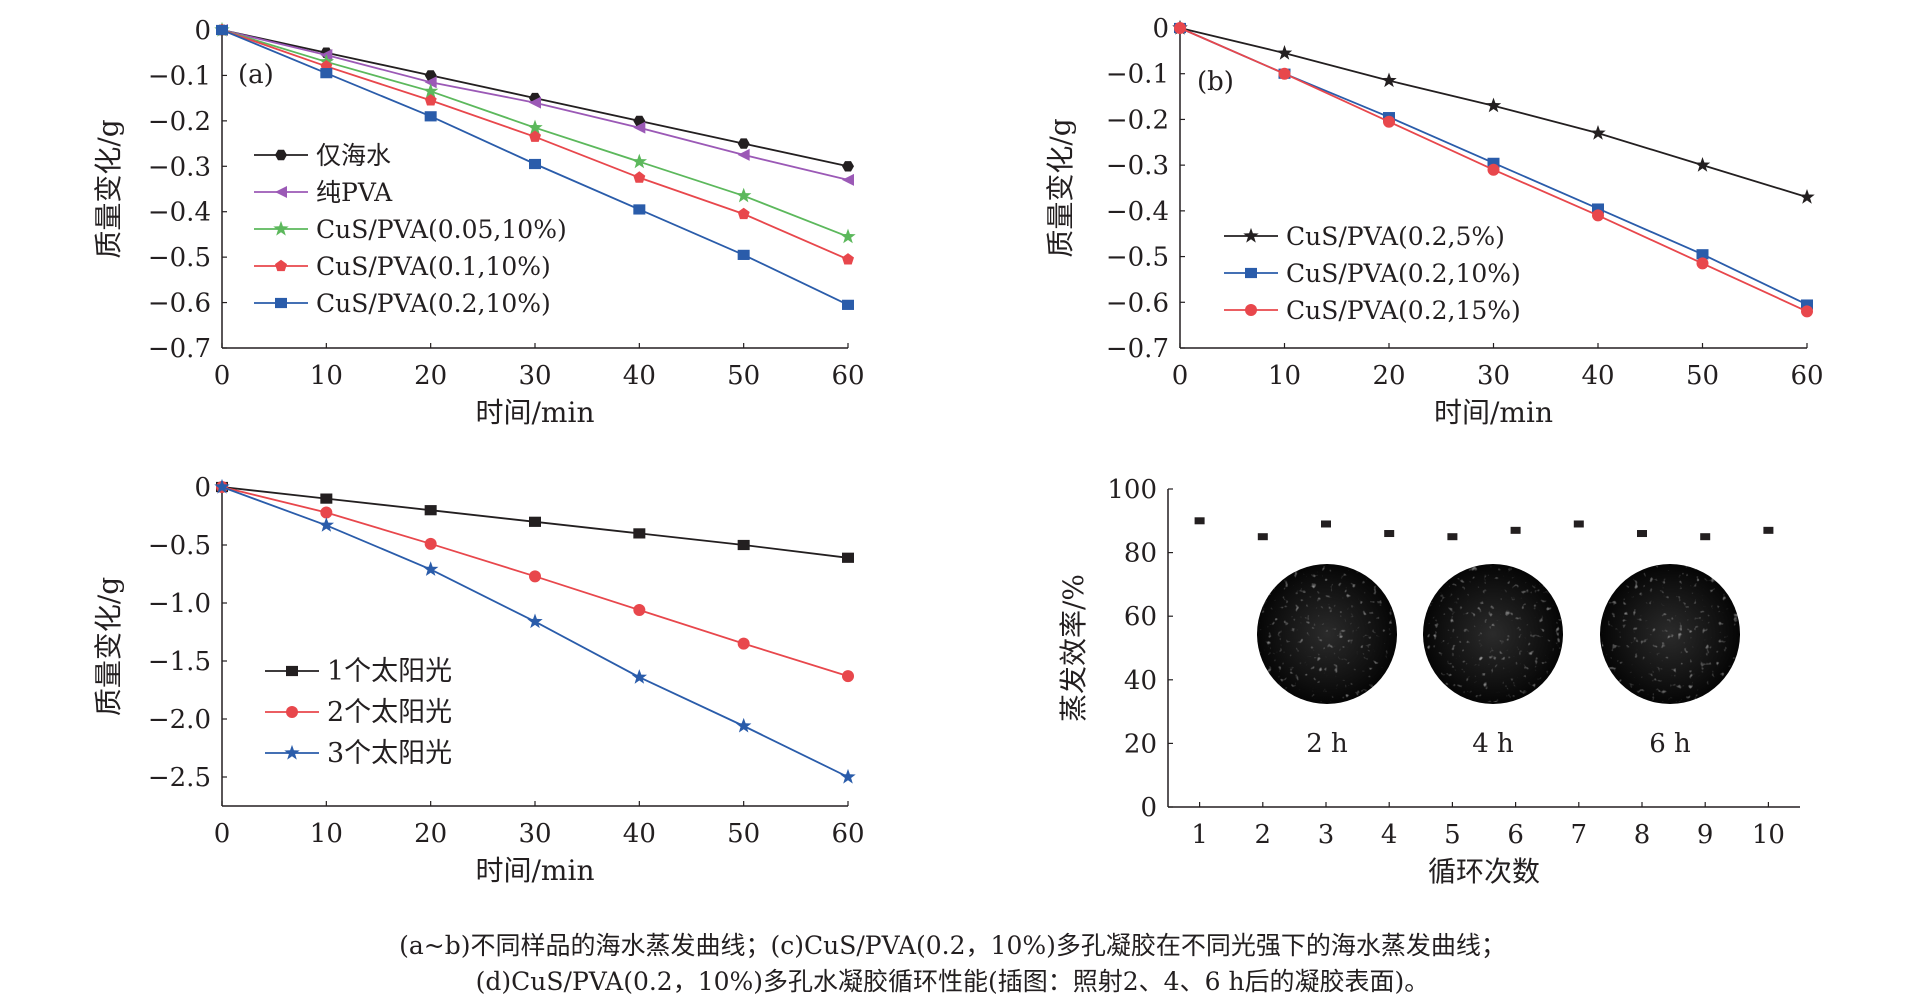 This screenshot has height=998, width=1905. What do you see at coordinates (179, 213) in the screenshot?
I see `y-tick-label: −0.4` at bounding box center [179, 213].